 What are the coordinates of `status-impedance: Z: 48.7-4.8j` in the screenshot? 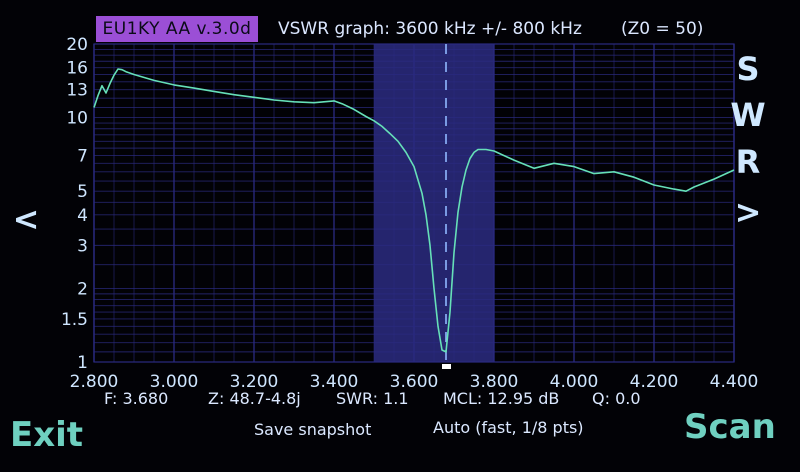 It's located at (254, 398).